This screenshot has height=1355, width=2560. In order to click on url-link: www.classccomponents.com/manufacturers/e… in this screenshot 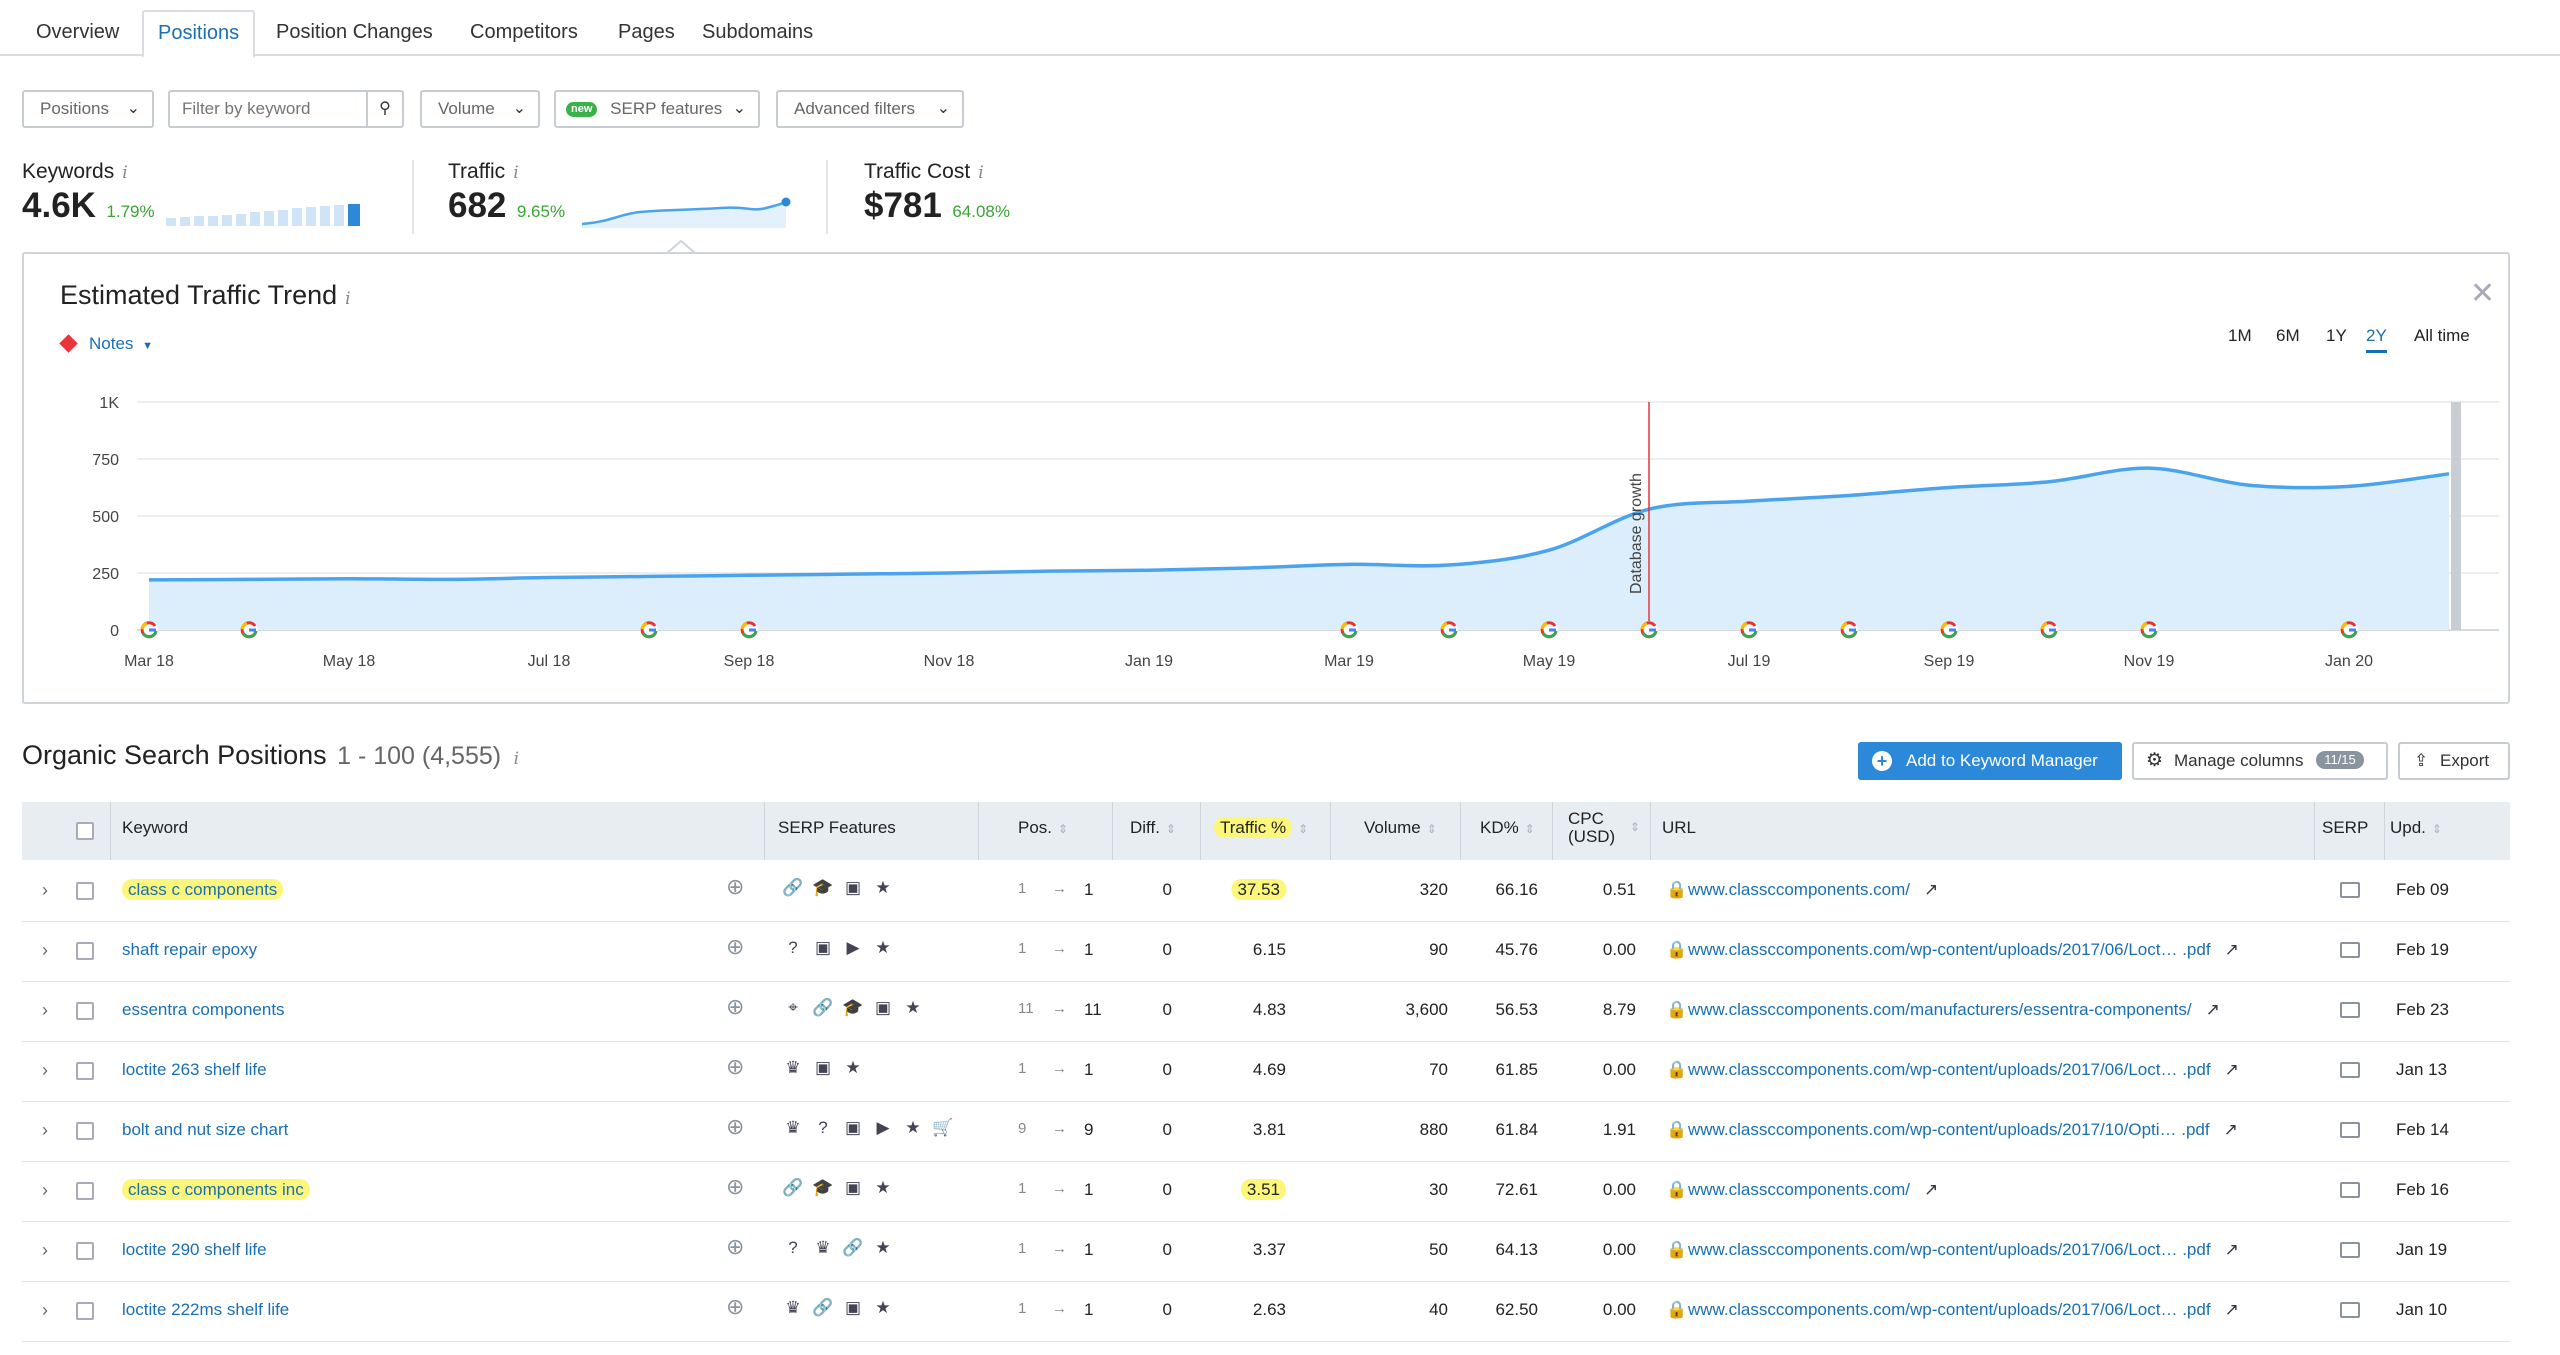, I will do `click(1954, 1009)`.